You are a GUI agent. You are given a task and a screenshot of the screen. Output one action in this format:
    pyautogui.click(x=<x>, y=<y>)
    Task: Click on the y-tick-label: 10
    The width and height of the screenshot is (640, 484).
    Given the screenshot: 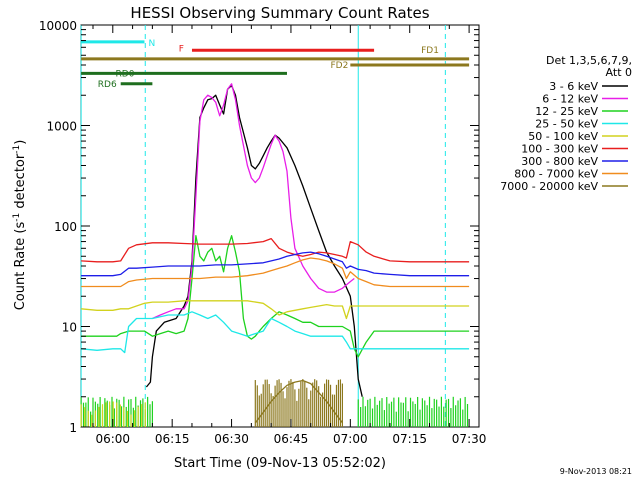 What is the action you would take?
    pyautogui.click(x=69, y=328)
    